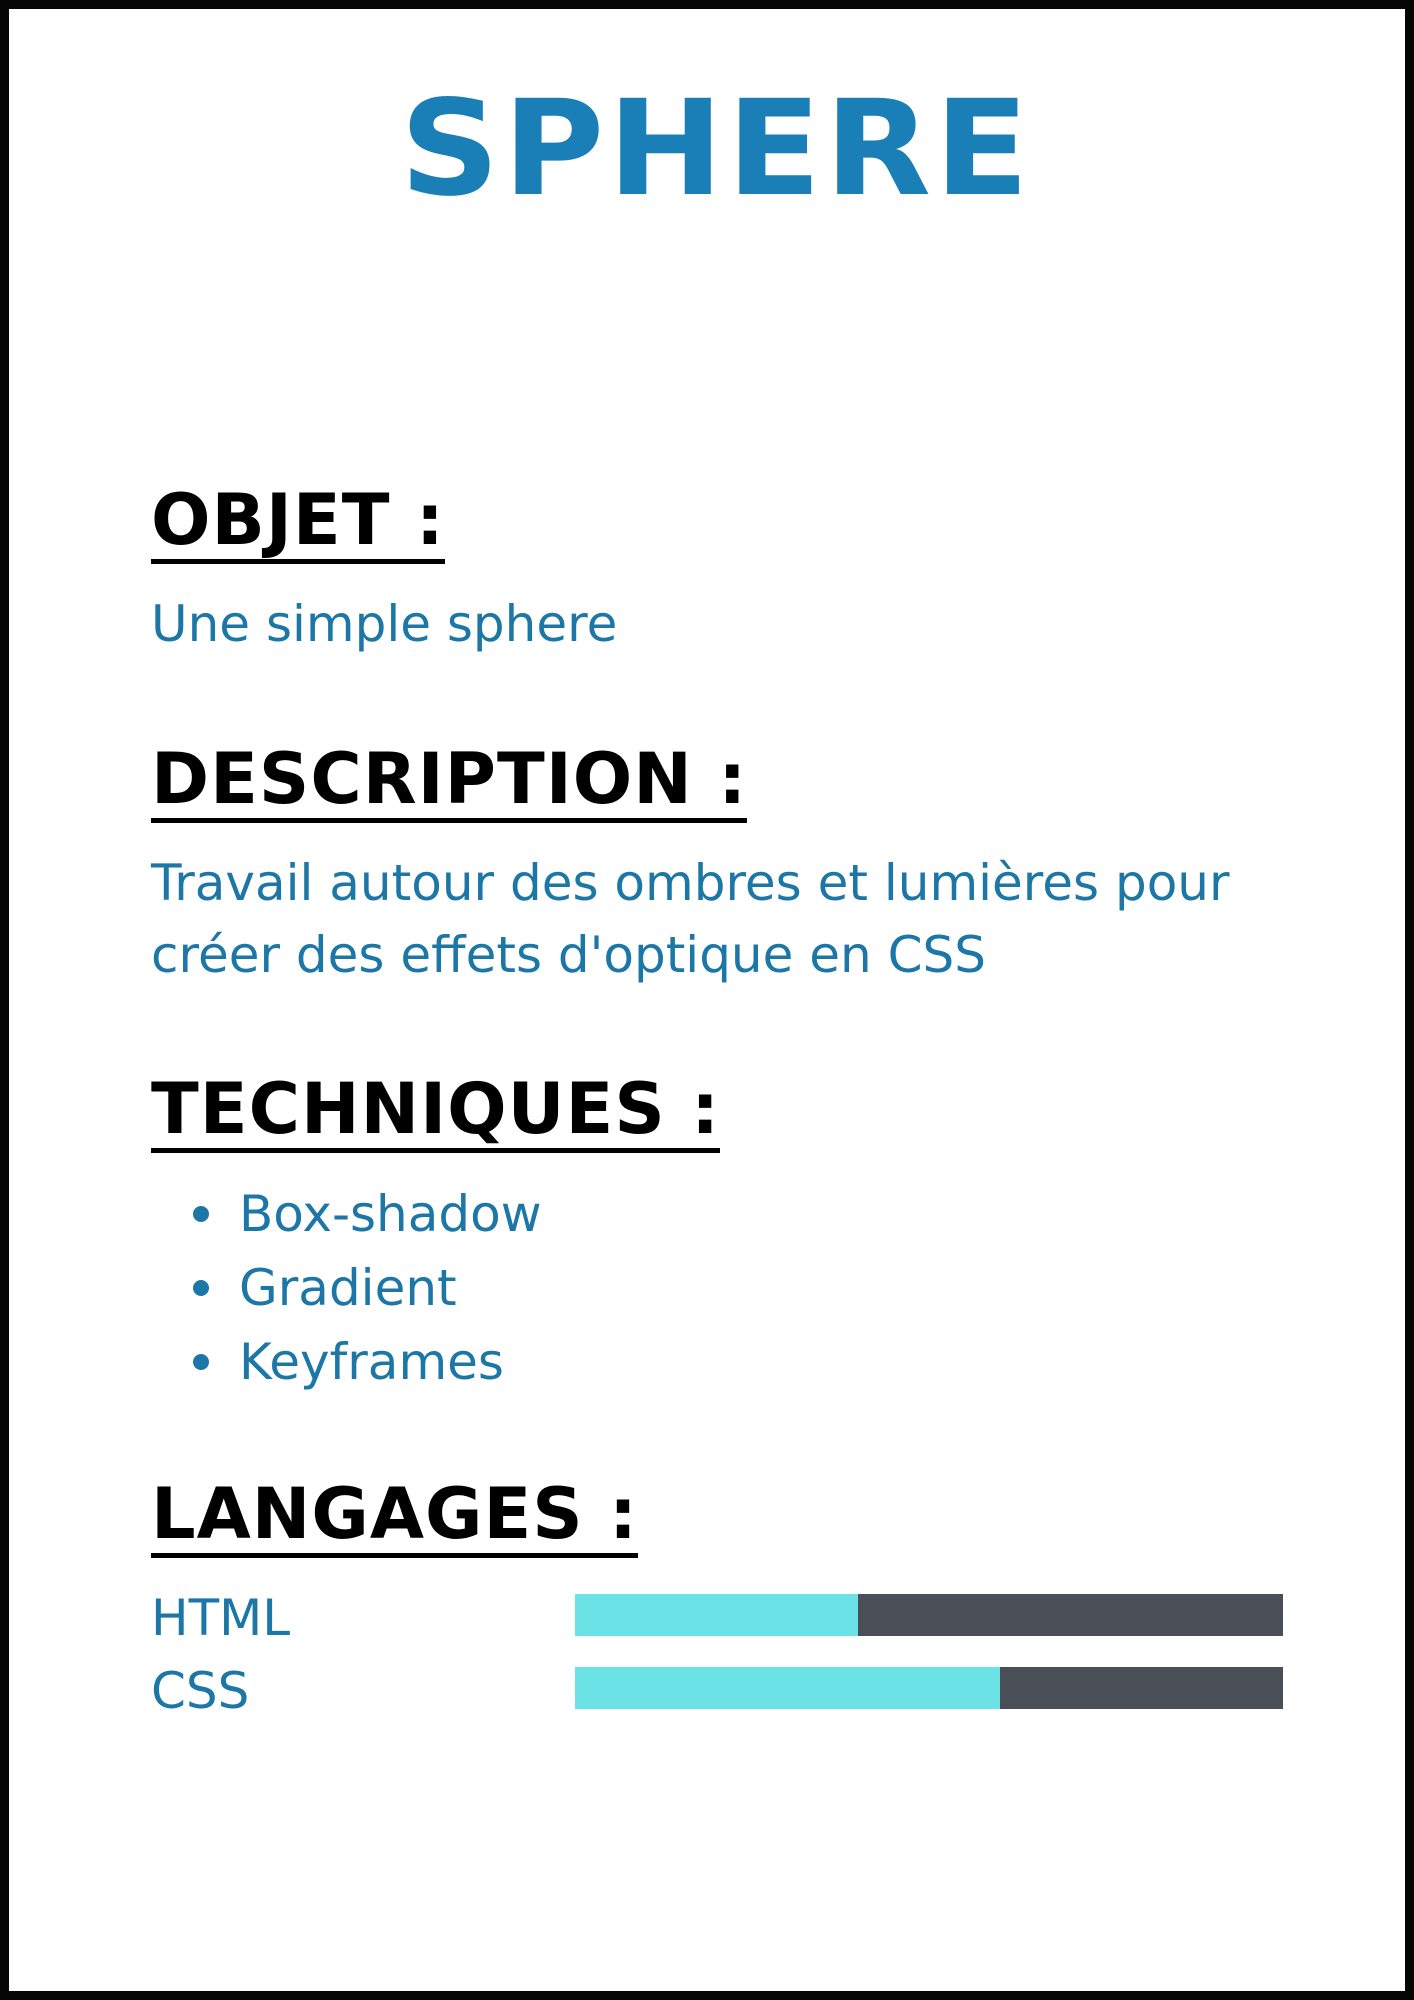 The width and height of the screenshot is (1414, 2000). I want to click on language-label: CSS, so click(200, 1691).